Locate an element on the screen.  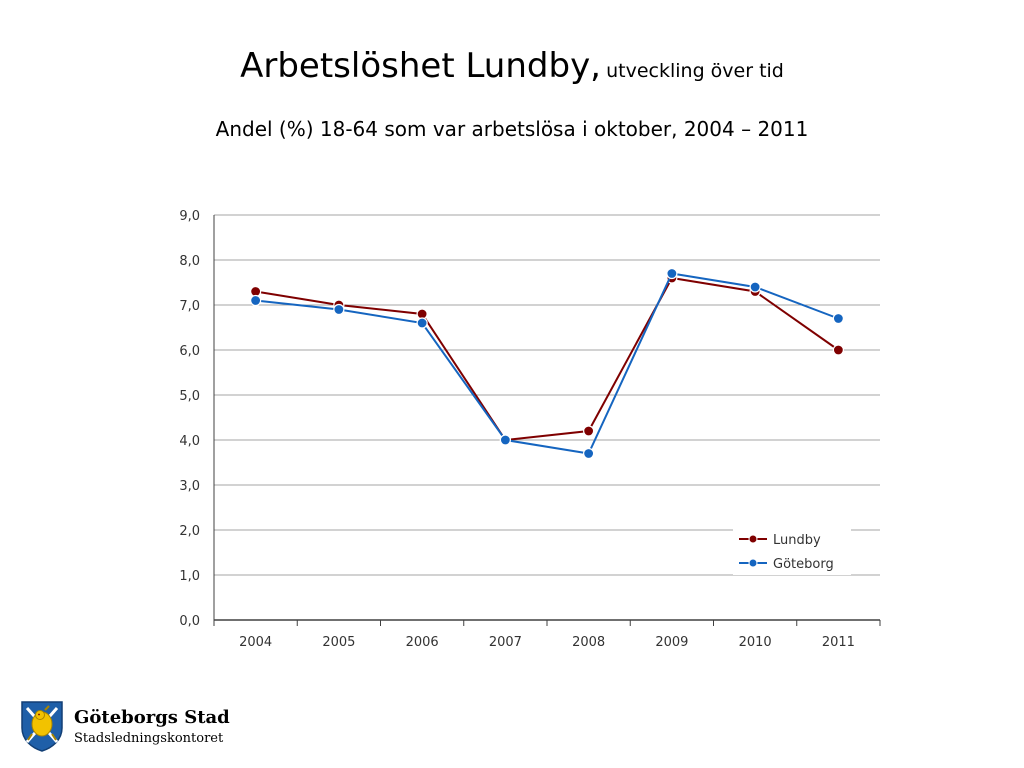
legend-label: Göteborg is located at coordinates (803, 564).